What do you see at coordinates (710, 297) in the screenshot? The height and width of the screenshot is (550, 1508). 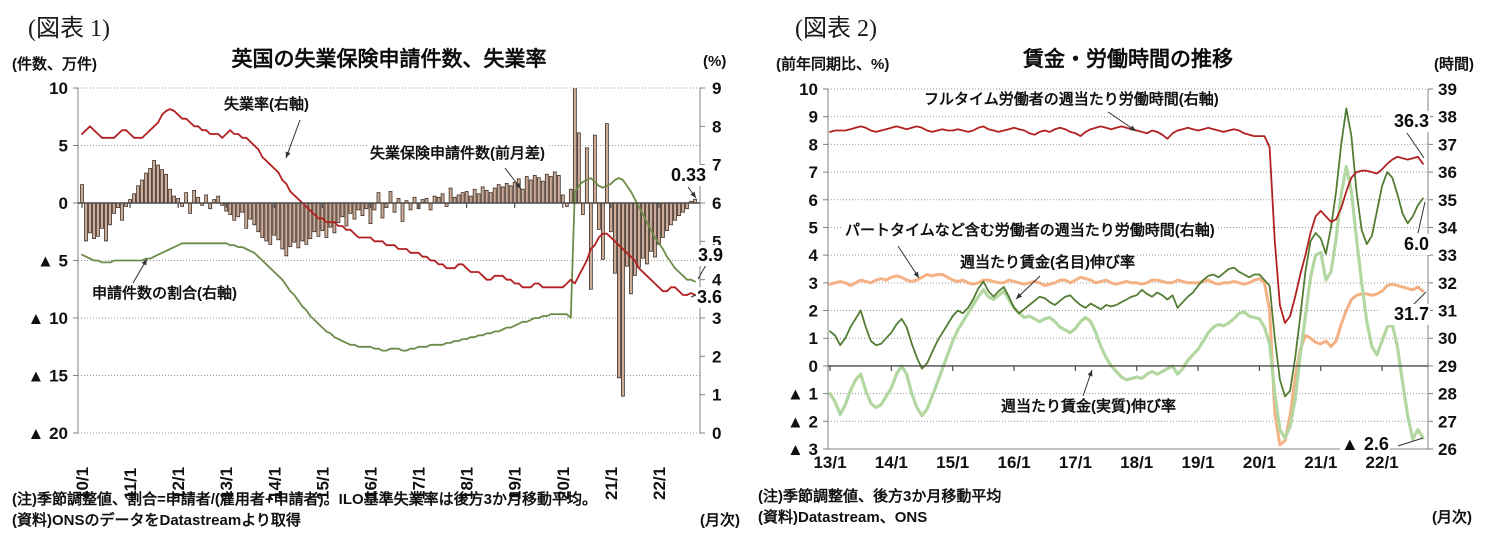 I see `annotation-unemployment-end: 3.6` at bounding box center [710, 297].